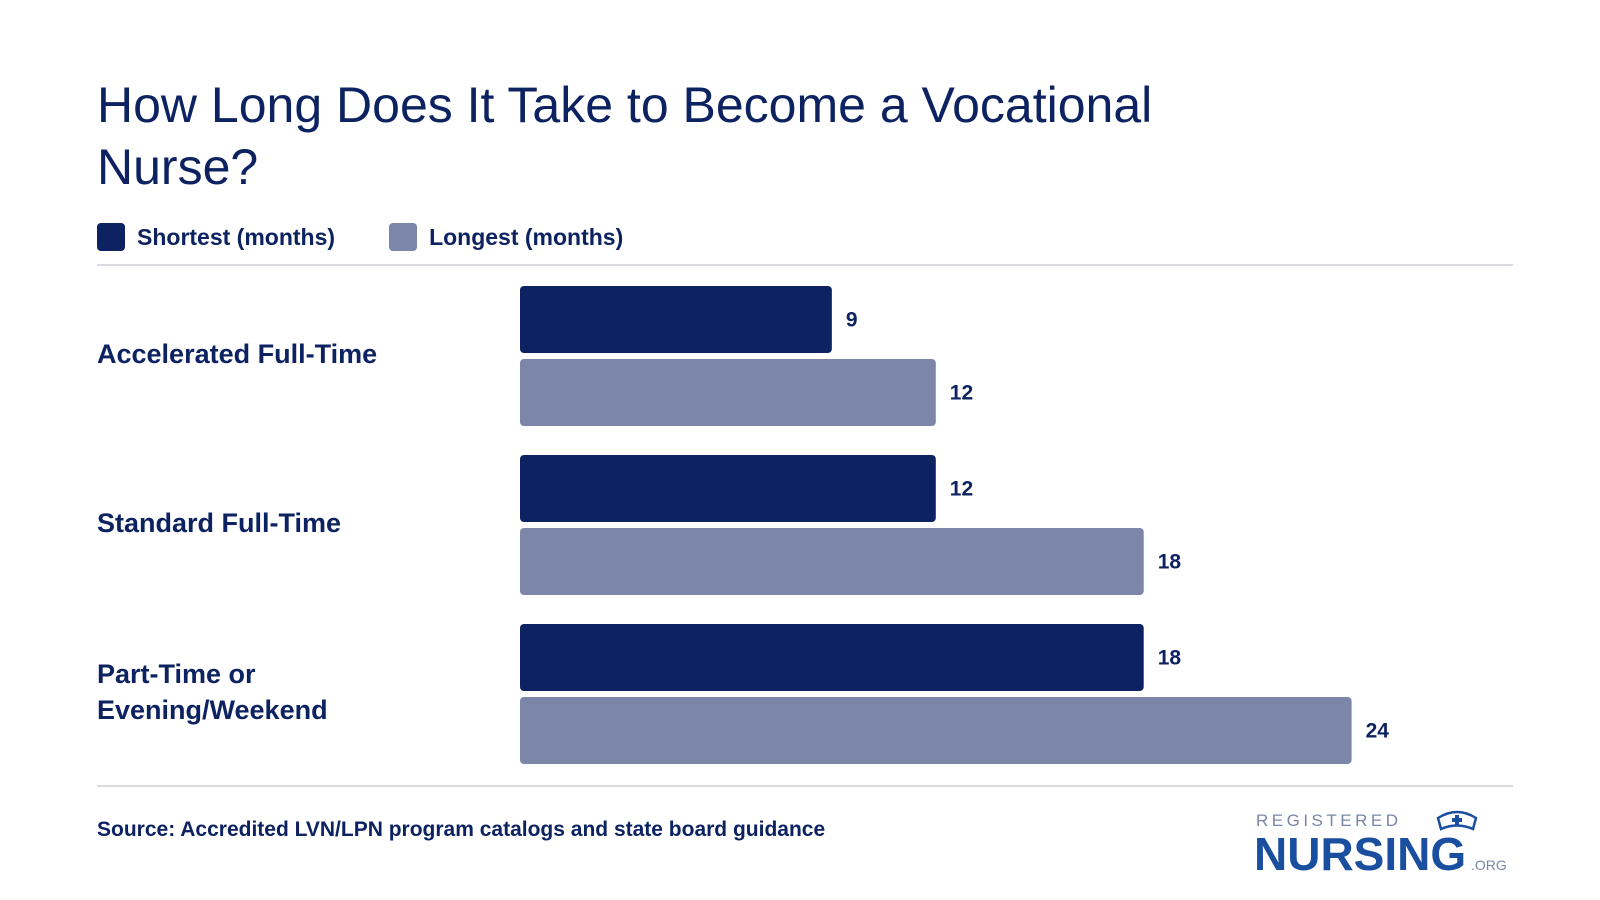  What do you see at coordinates (1489, 865) in the screenshot?
I see `logo-suffix-text: .ORG` at bounding box center [1489, 865].